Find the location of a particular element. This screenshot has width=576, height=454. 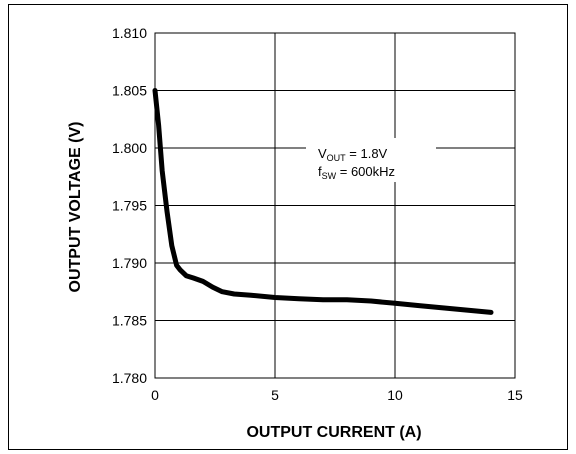

y-tick-label: 1.805 is located at coordinates (129, 91).